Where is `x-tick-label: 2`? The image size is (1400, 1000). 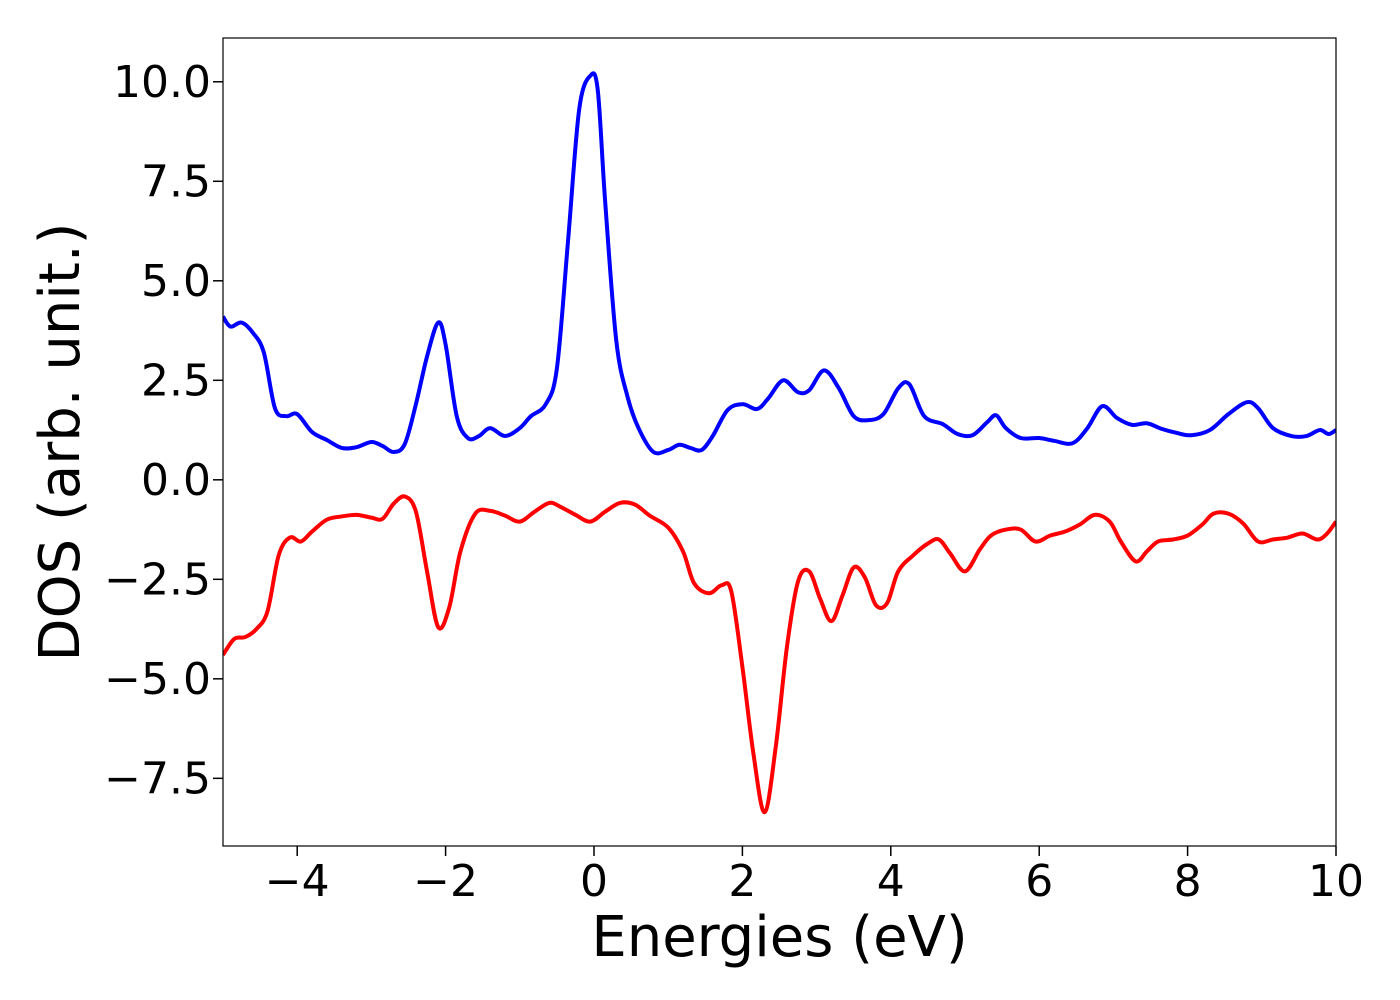
x-tick-label: 2 is located at coordinates (742, 881).